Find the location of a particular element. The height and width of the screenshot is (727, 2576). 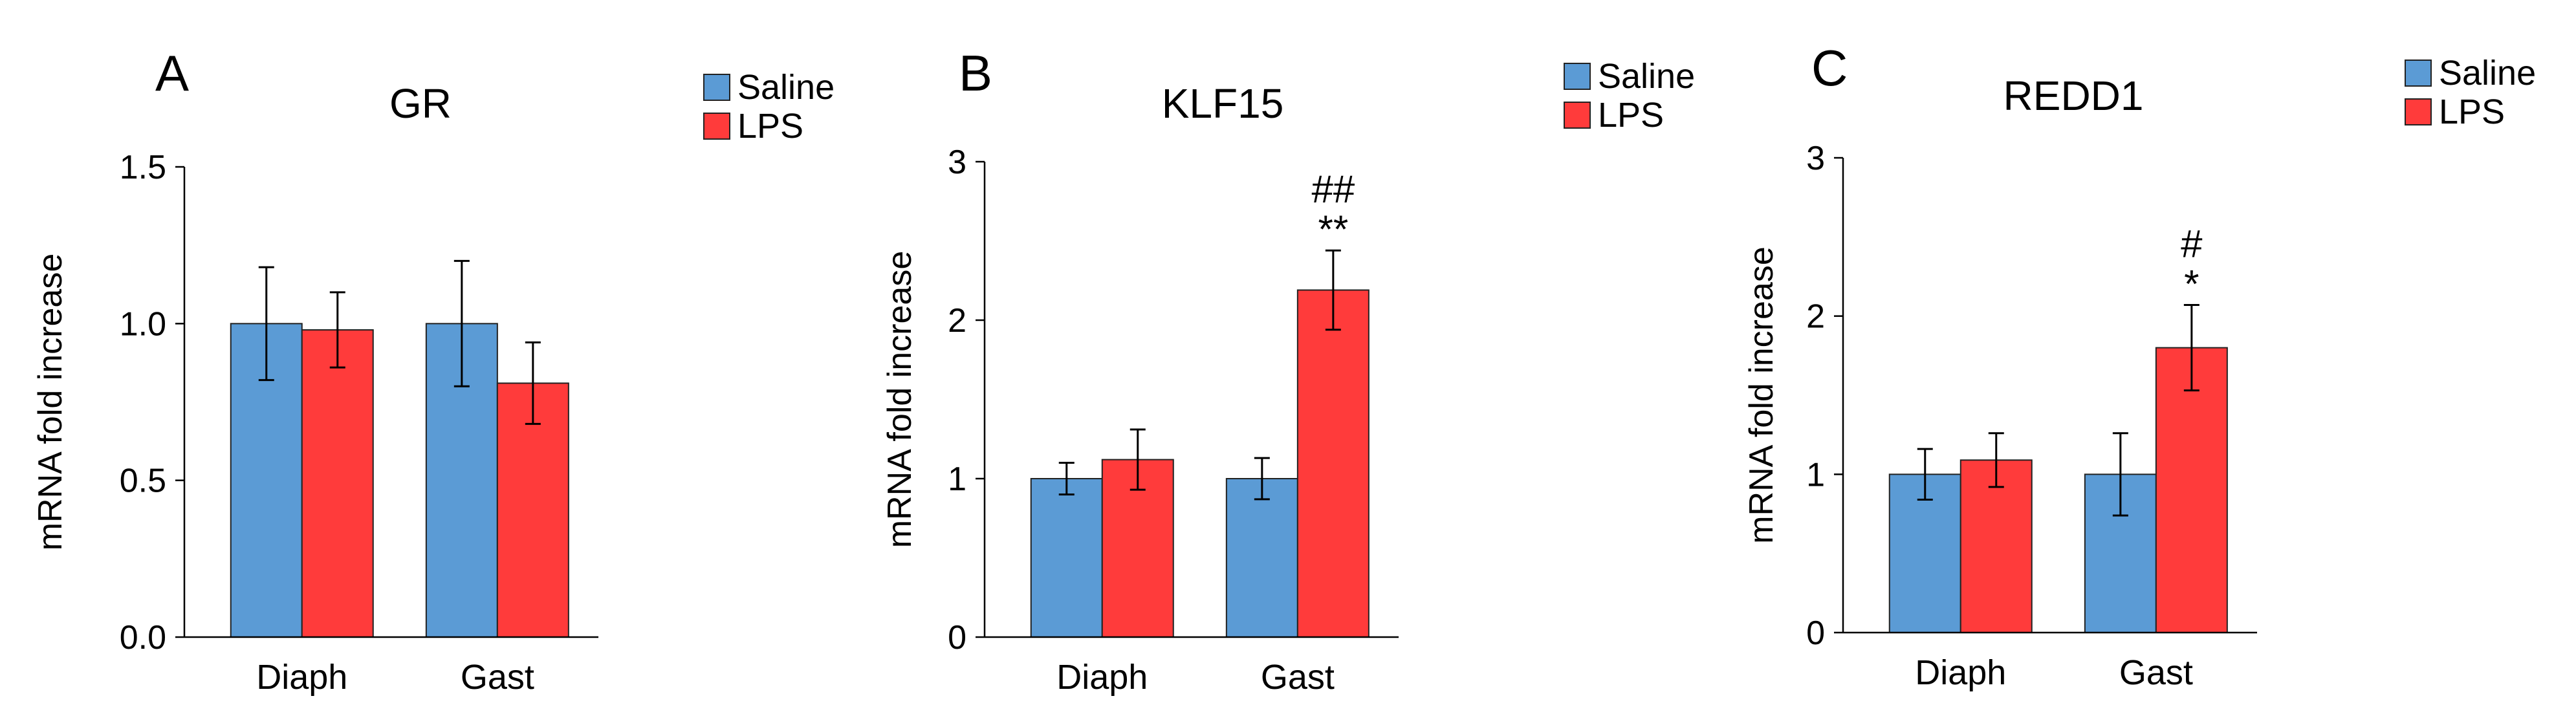

significance-mark: * is located at coordinates (2191, 284).